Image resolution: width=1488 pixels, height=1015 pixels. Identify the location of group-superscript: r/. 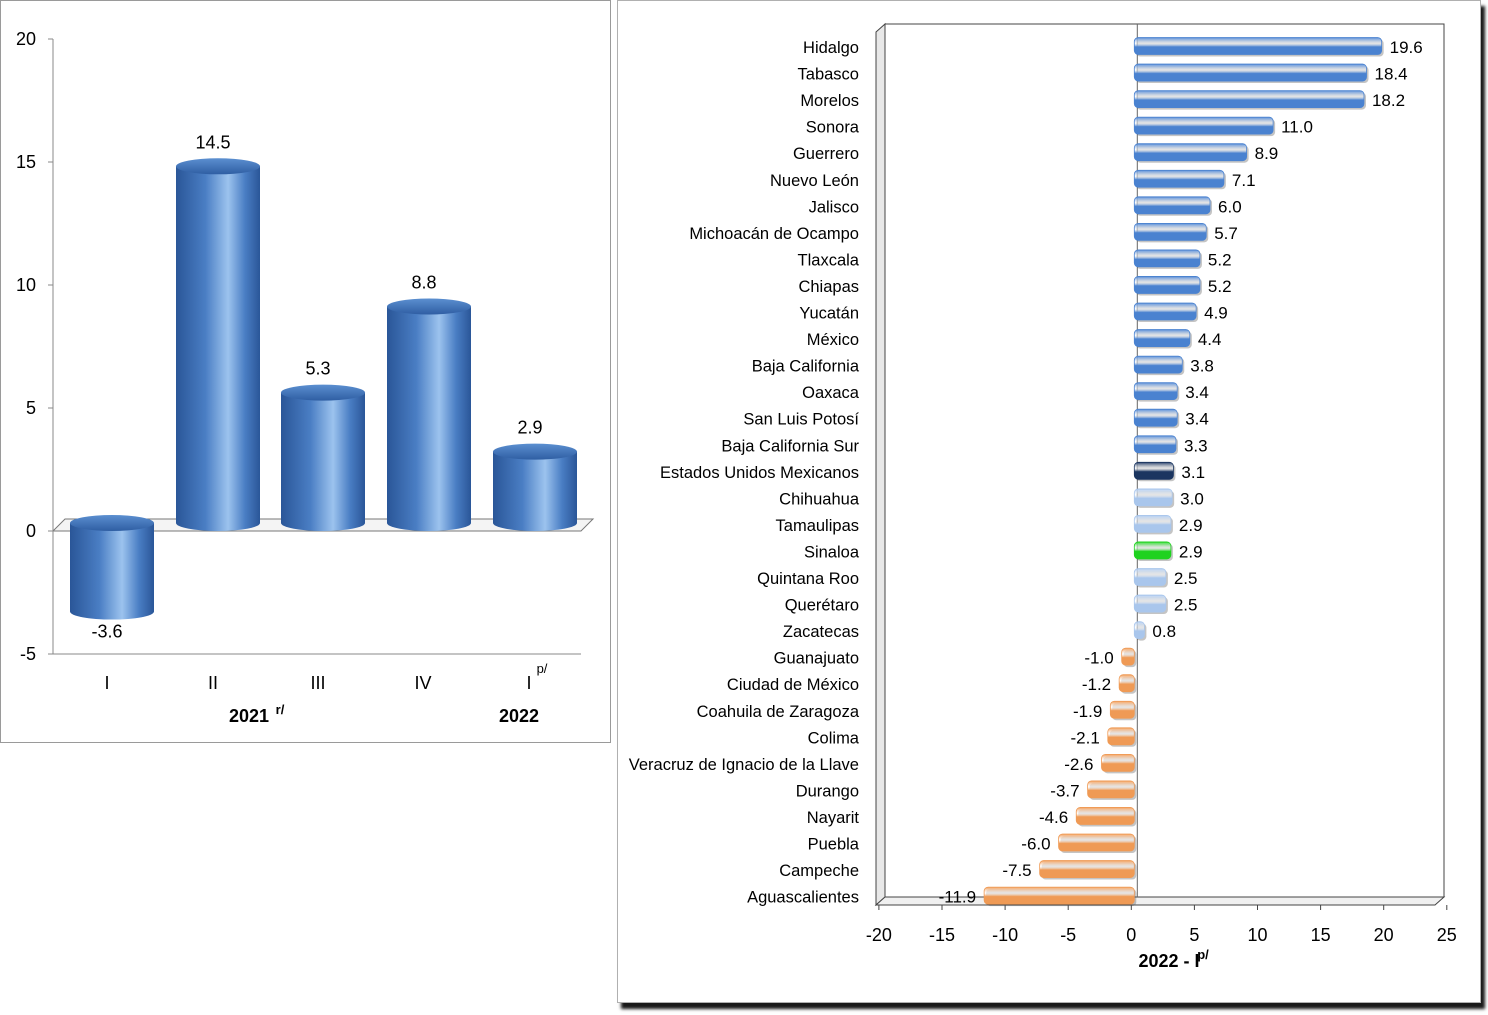
(280, 709).